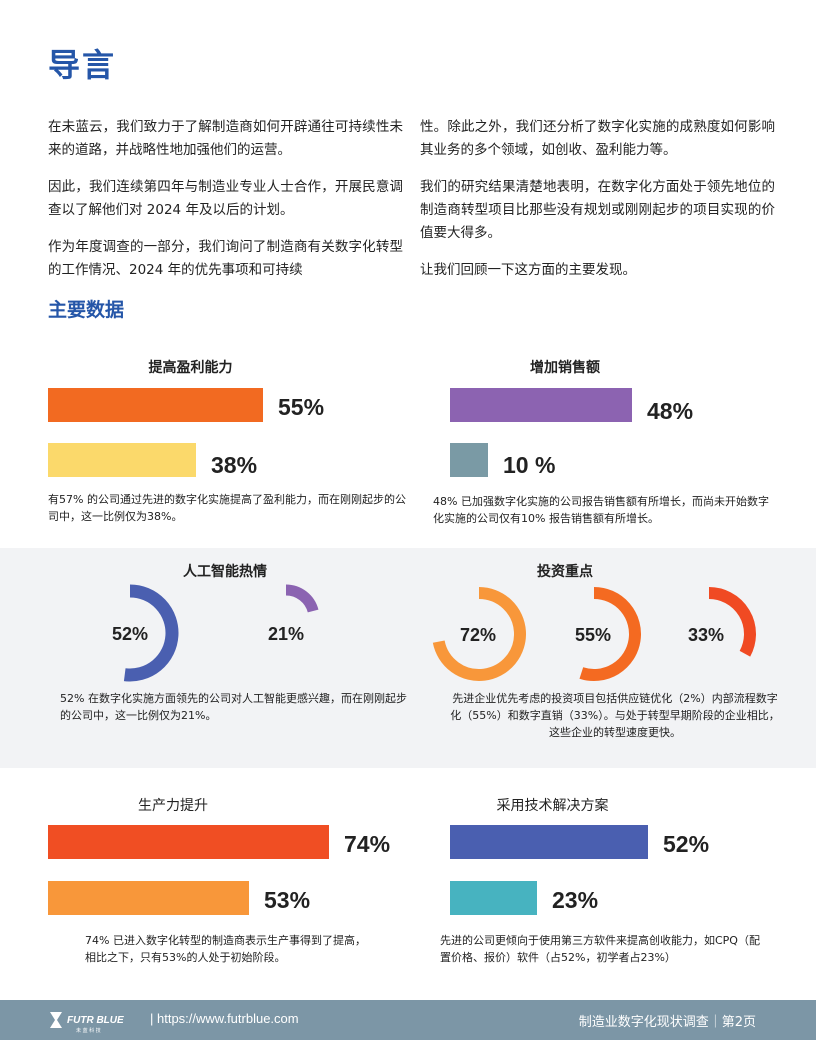 The height and width of the screenshot is (1056, 816). What do you see at coordinates (706, 635) in the screenshot?
I see `donut-label: 33%` at bounding box center [706, 635].